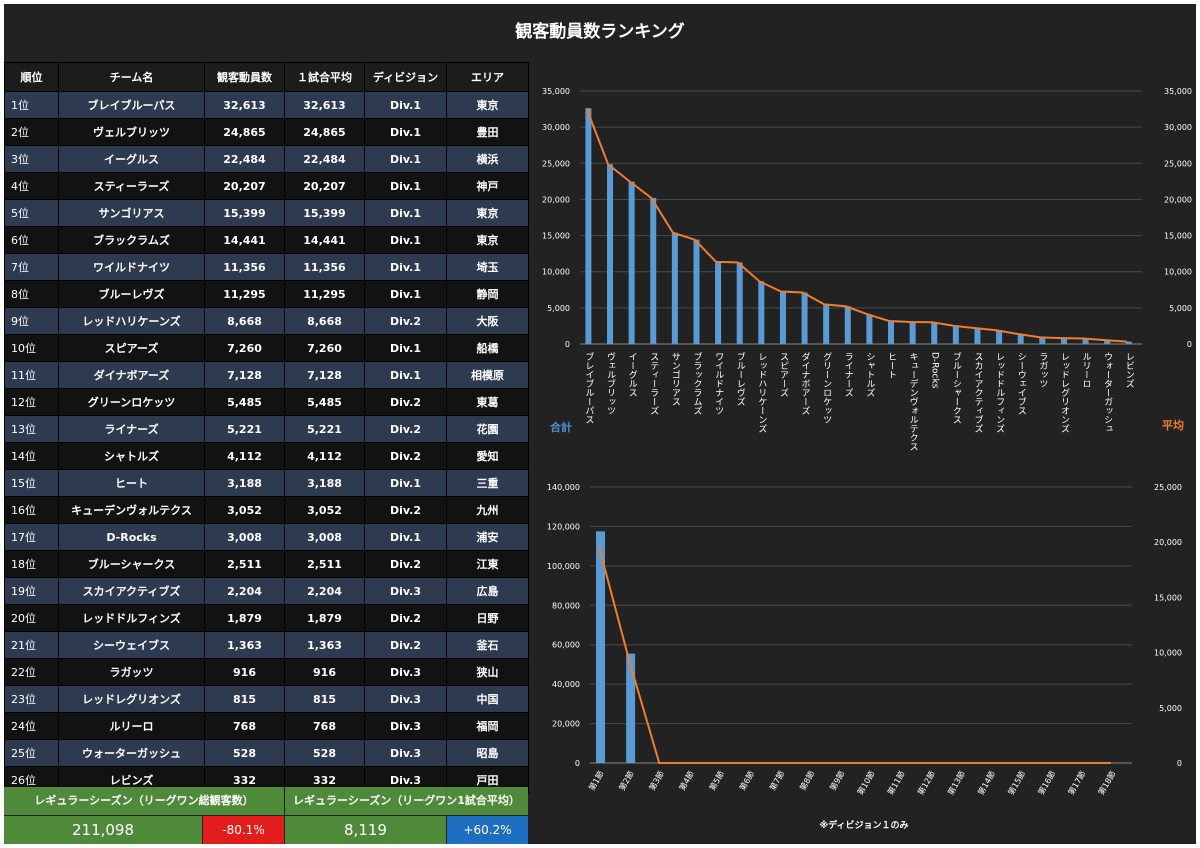  What do you see at coordinates (324, 510) in the screenshot?
I see `average-cell: 3,052` at bounding box center [324, 510].